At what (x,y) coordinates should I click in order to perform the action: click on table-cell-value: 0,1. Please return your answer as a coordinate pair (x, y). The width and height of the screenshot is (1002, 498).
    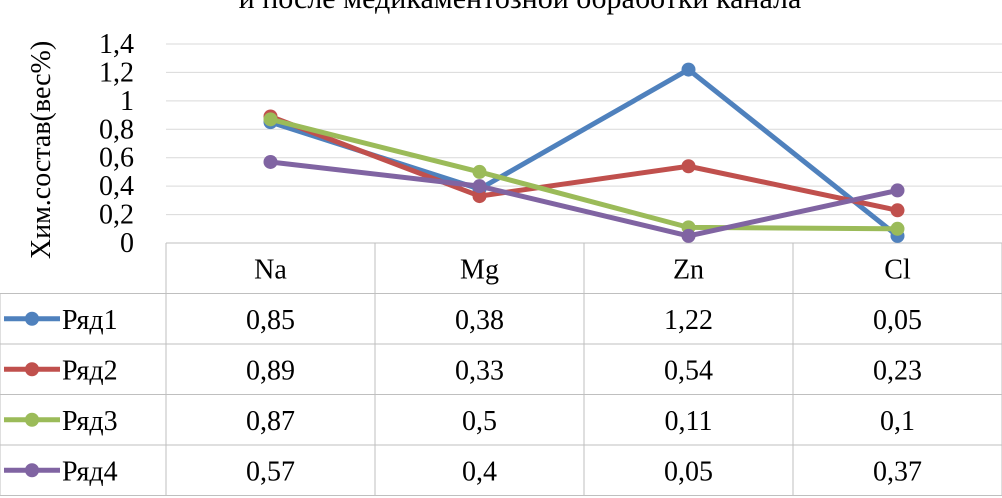
    Looking at the image, I should click on (897, 421).